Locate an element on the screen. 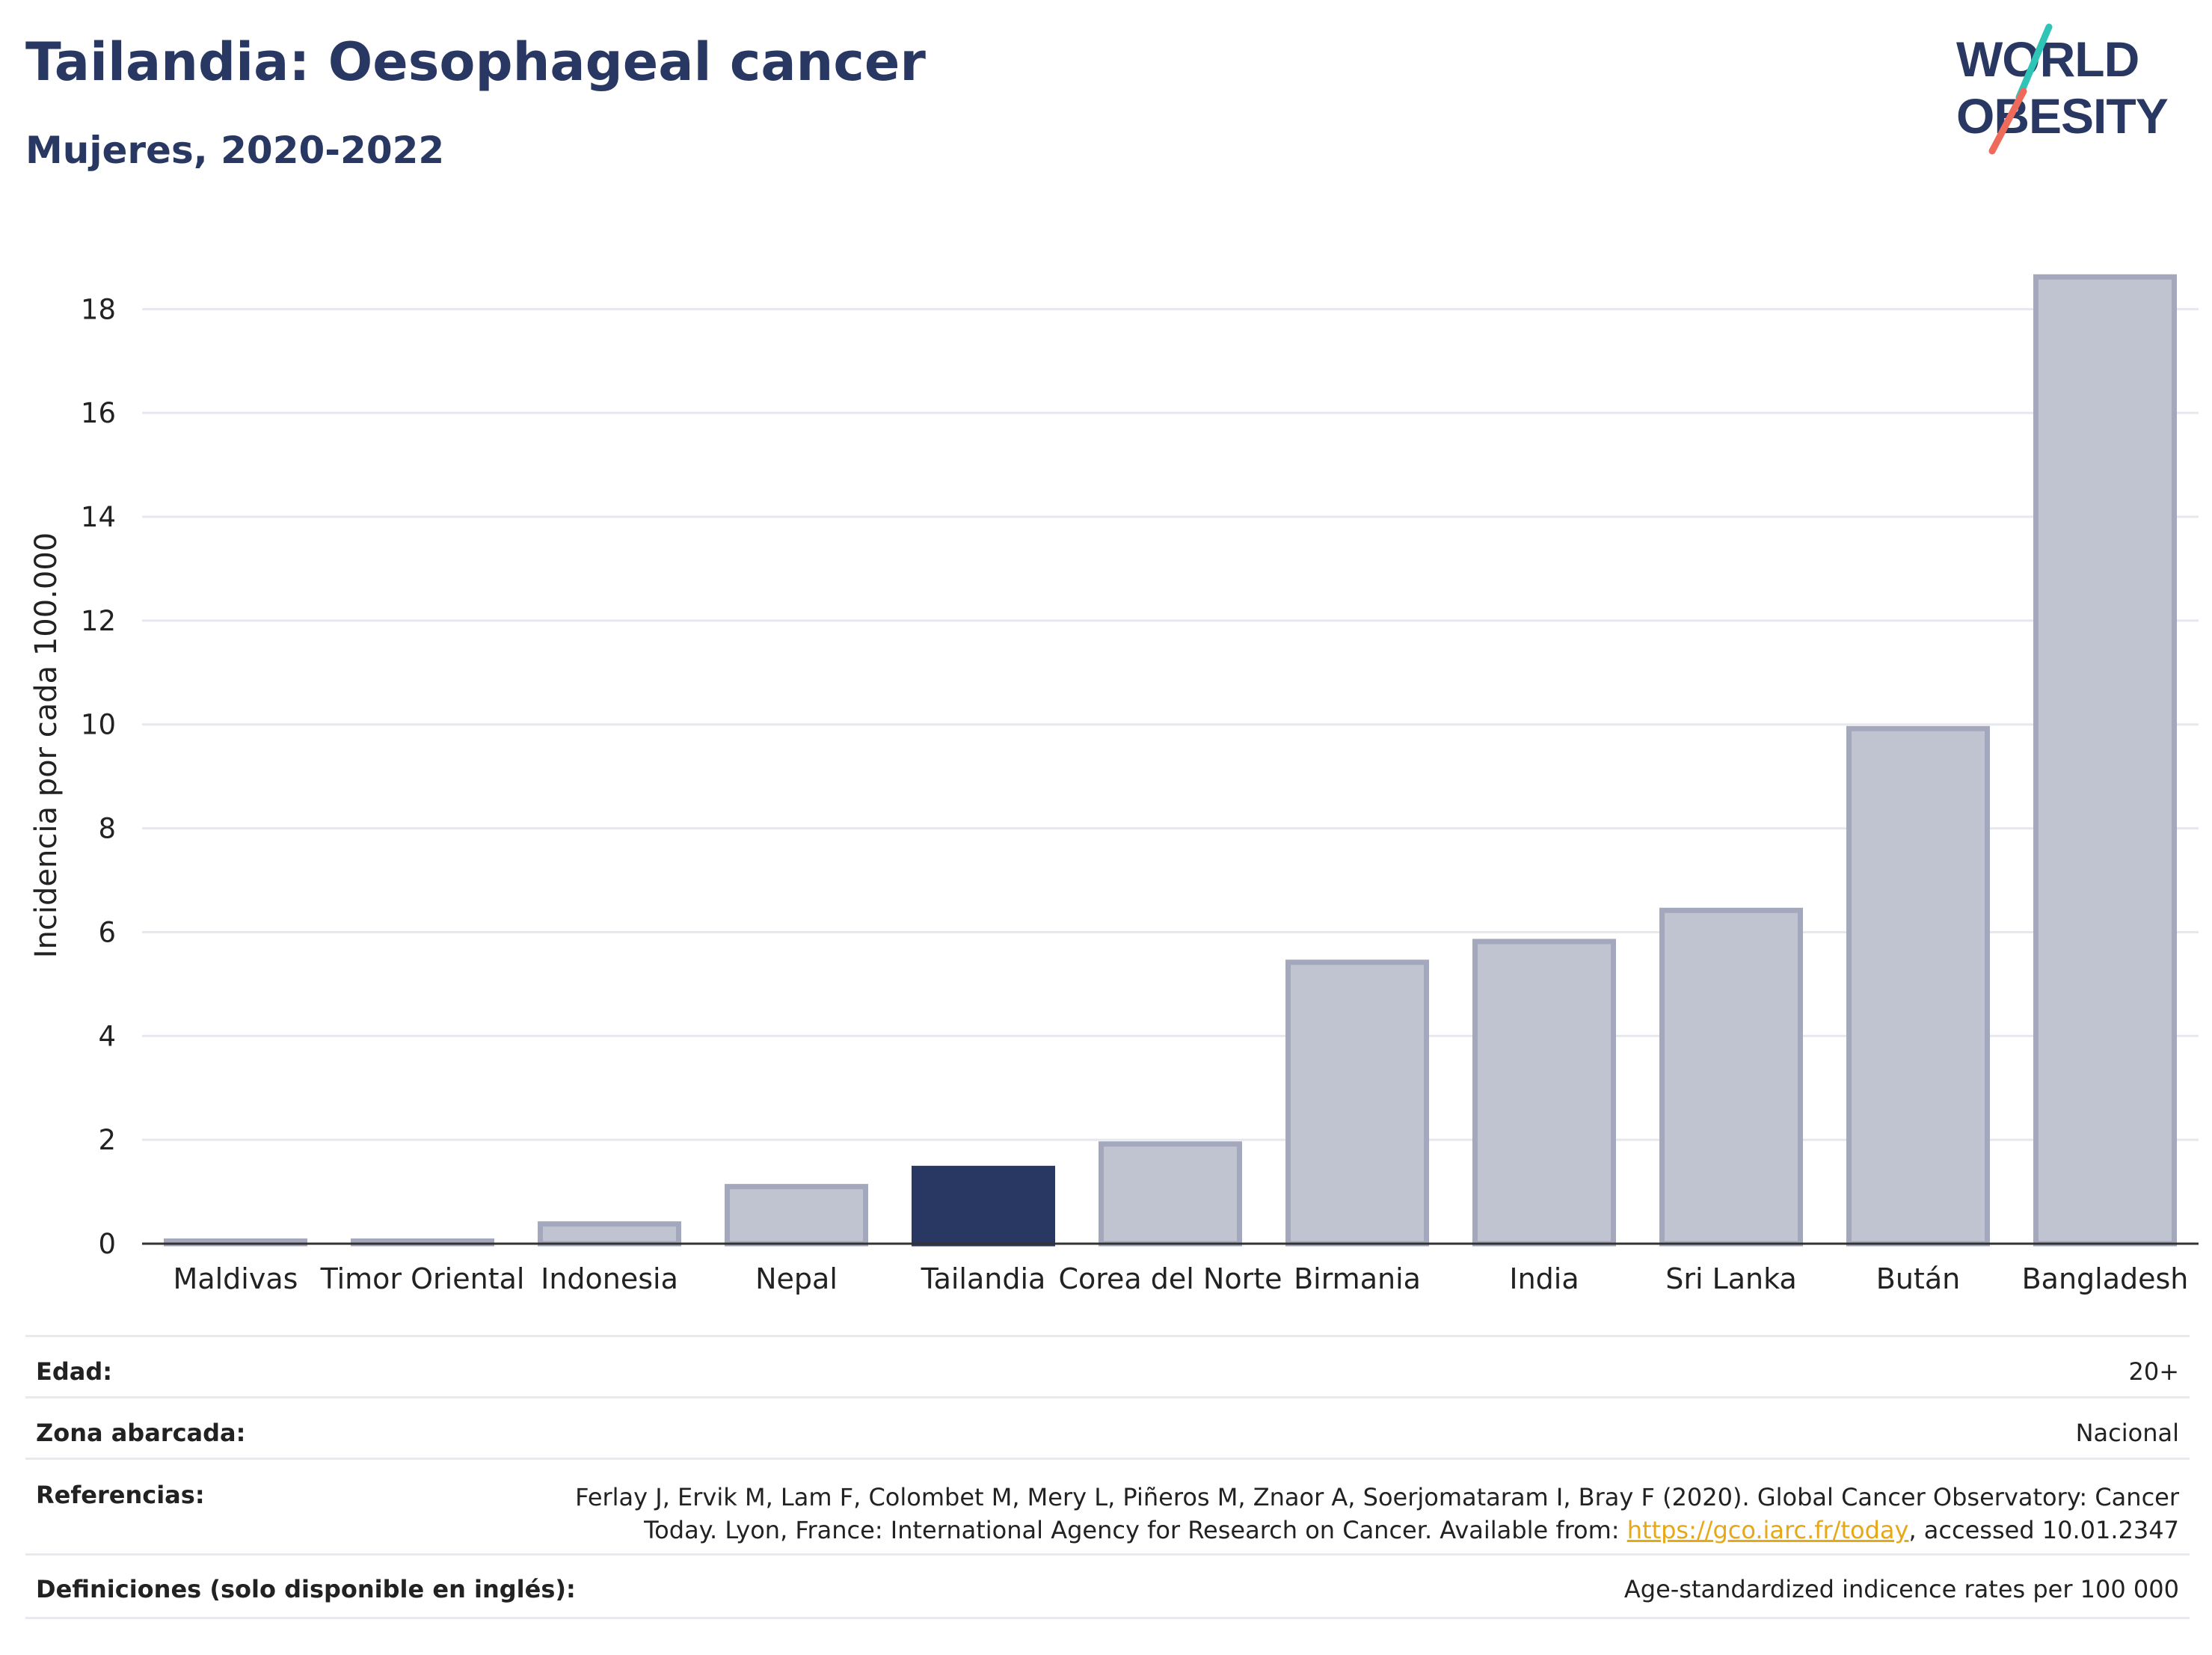 Image resolution: width=2212 pixels, height=1655 pixels. y-tick-label: 16 is located at coordinates (98, 413).